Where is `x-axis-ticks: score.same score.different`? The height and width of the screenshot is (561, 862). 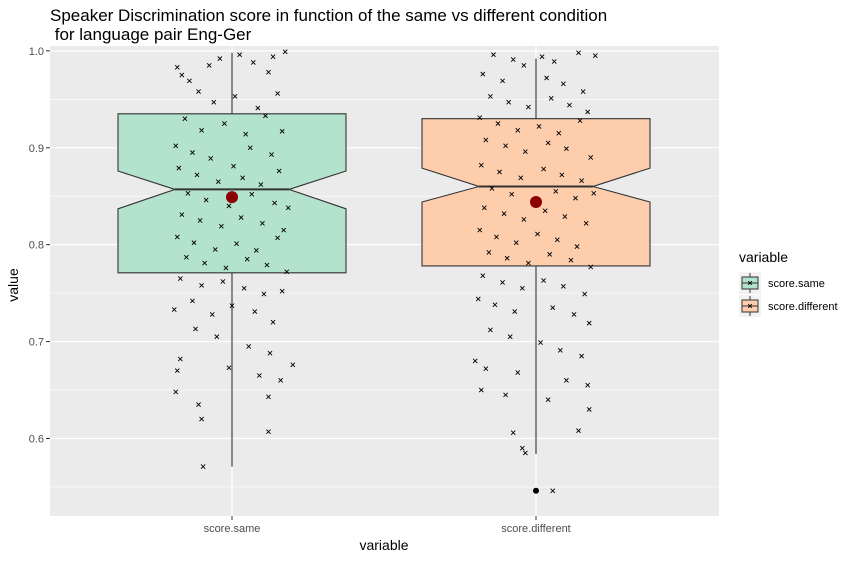 x-axis-ticks: score.same score.different is located at coordinates (387, 525).